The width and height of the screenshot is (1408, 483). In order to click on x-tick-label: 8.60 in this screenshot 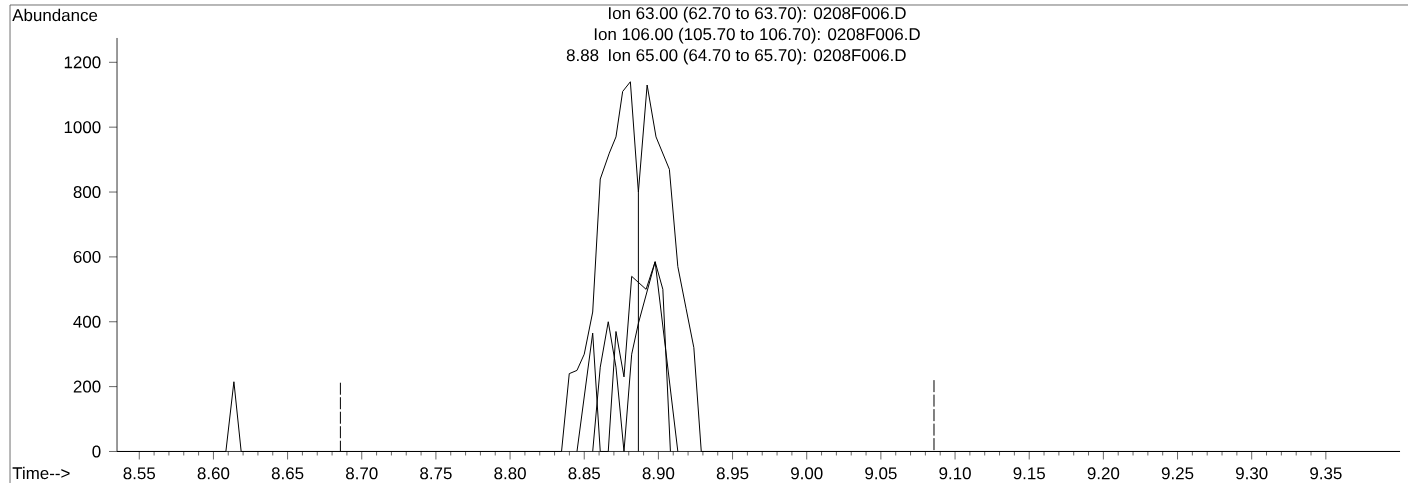, I will do `click(213, 473)`.